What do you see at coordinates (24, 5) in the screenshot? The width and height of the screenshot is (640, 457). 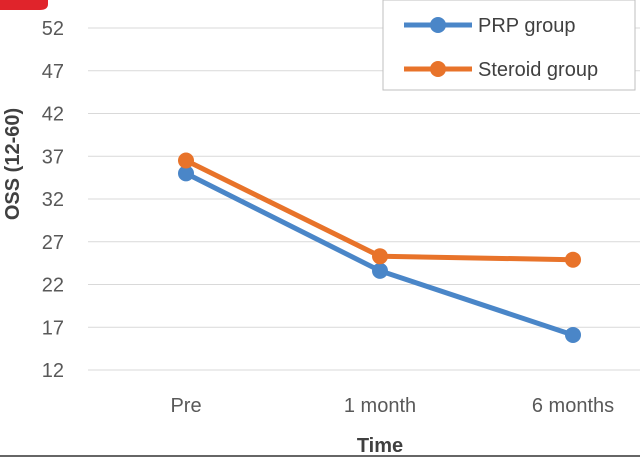 I see `corner-mark` at bounding box center [24, 5].